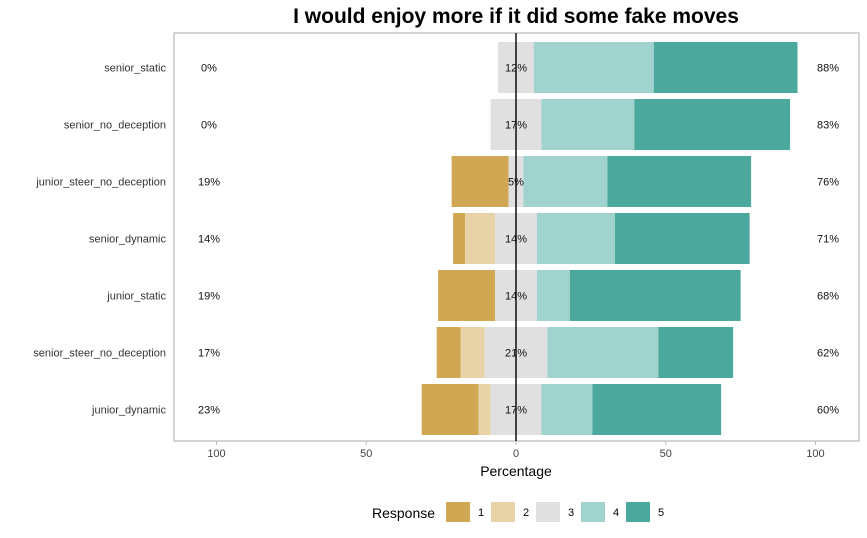 This screenshot has height=538, width=867. What do you see at coordinates (571, 513) in the screenshot?
I see `legend-label: 3` at bounding box center [571, 513].